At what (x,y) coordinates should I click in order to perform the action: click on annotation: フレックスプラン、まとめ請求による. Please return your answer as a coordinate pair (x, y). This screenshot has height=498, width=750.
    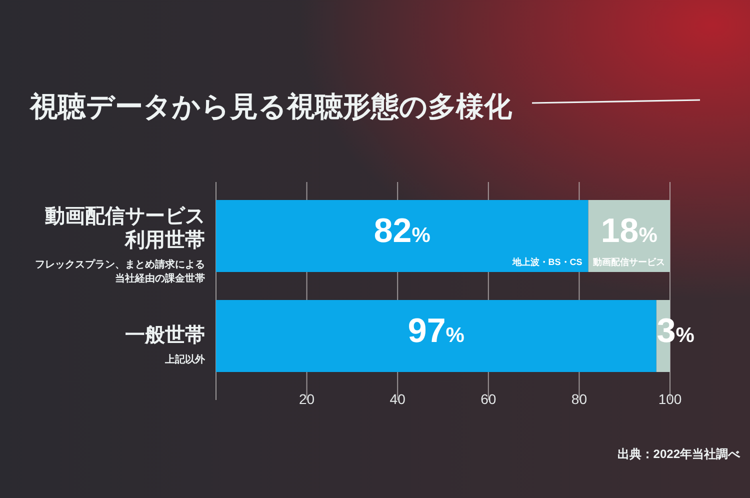
    Looking at the image, I should click on (120, 265).